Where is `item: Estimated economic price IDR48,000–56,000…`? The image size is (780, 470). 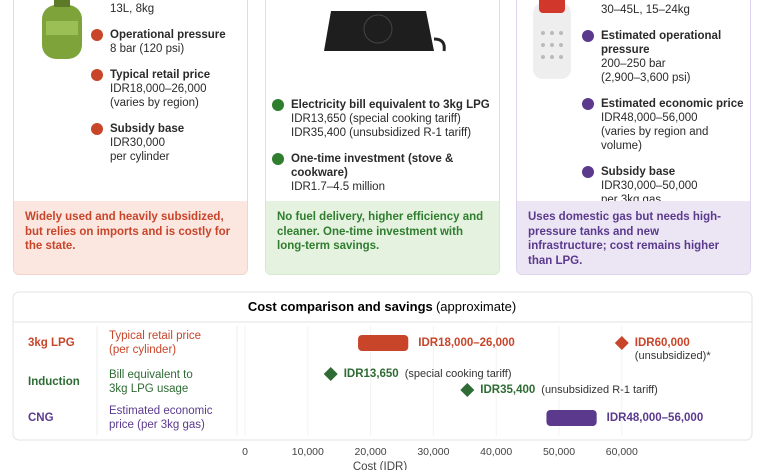
item: Estimated economic price IDR48,000–56,000… is located at coordinates (666, 125).